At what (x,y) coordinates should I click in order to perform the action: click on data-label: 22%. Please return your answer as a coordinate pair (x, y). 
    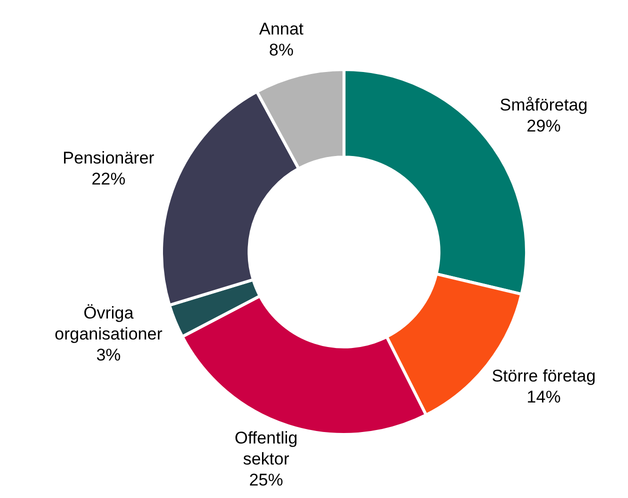
    Looking at the image, I should click on (108, 178).